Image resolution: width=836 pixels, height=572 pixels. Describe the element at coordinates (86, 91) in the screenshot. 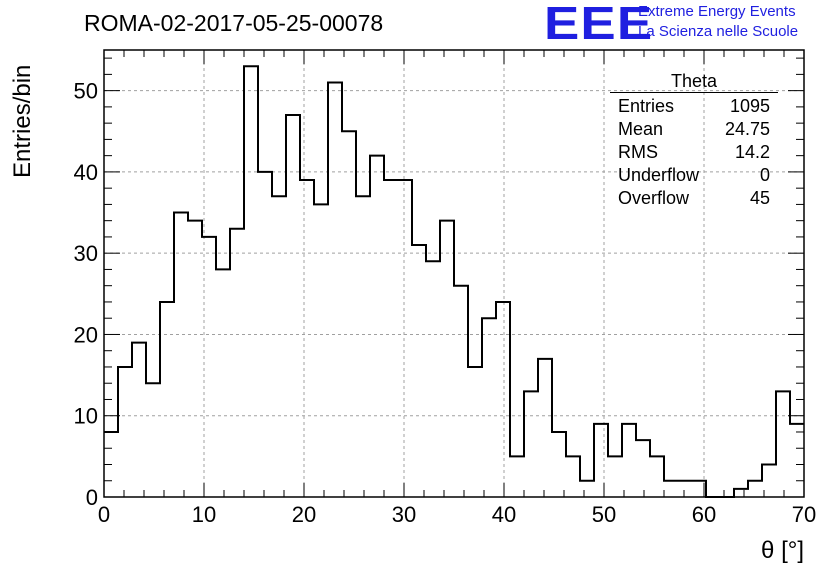

I see `y-tick-label: 50` at that location.